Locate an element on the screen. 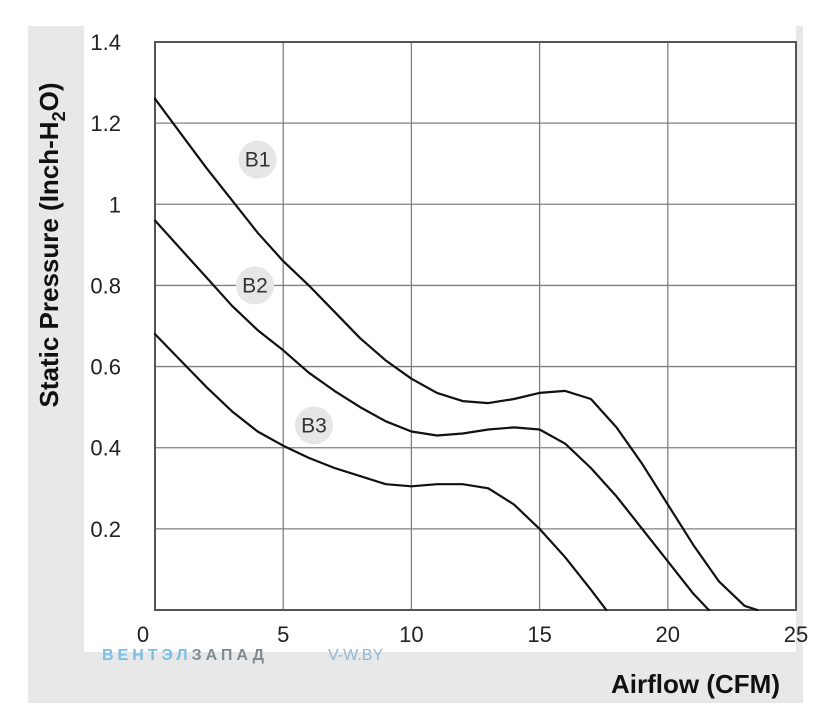 The height and width of the screenshot is (726, 833). y-tick-label: 1 is located at coordinates (115, 204).